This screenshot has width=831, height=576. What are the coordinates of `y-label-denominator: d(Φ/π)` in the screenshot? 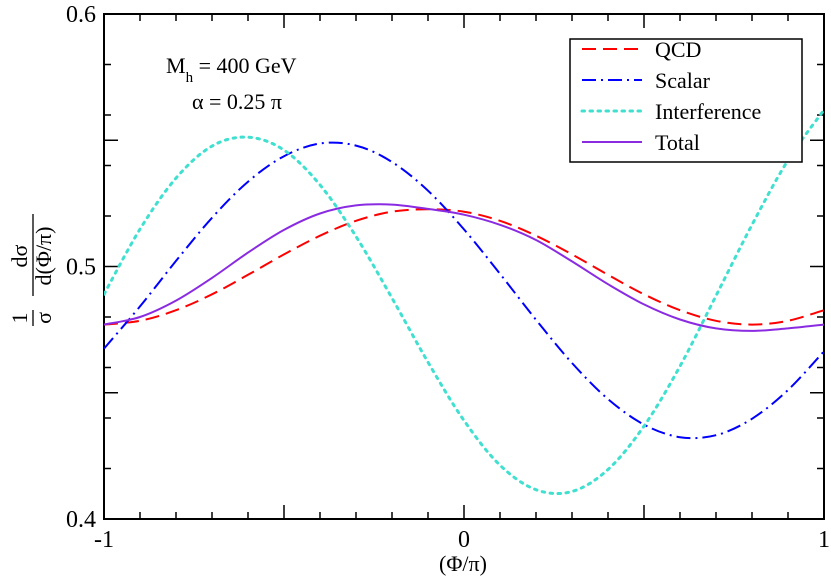 It's located at (43, 256).